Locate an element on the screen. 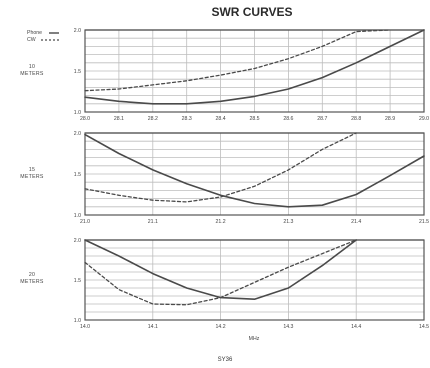 The width and height of the screenshot is (430, 368). x-tick-label: 28.0 is located at coordinates (85, 119).